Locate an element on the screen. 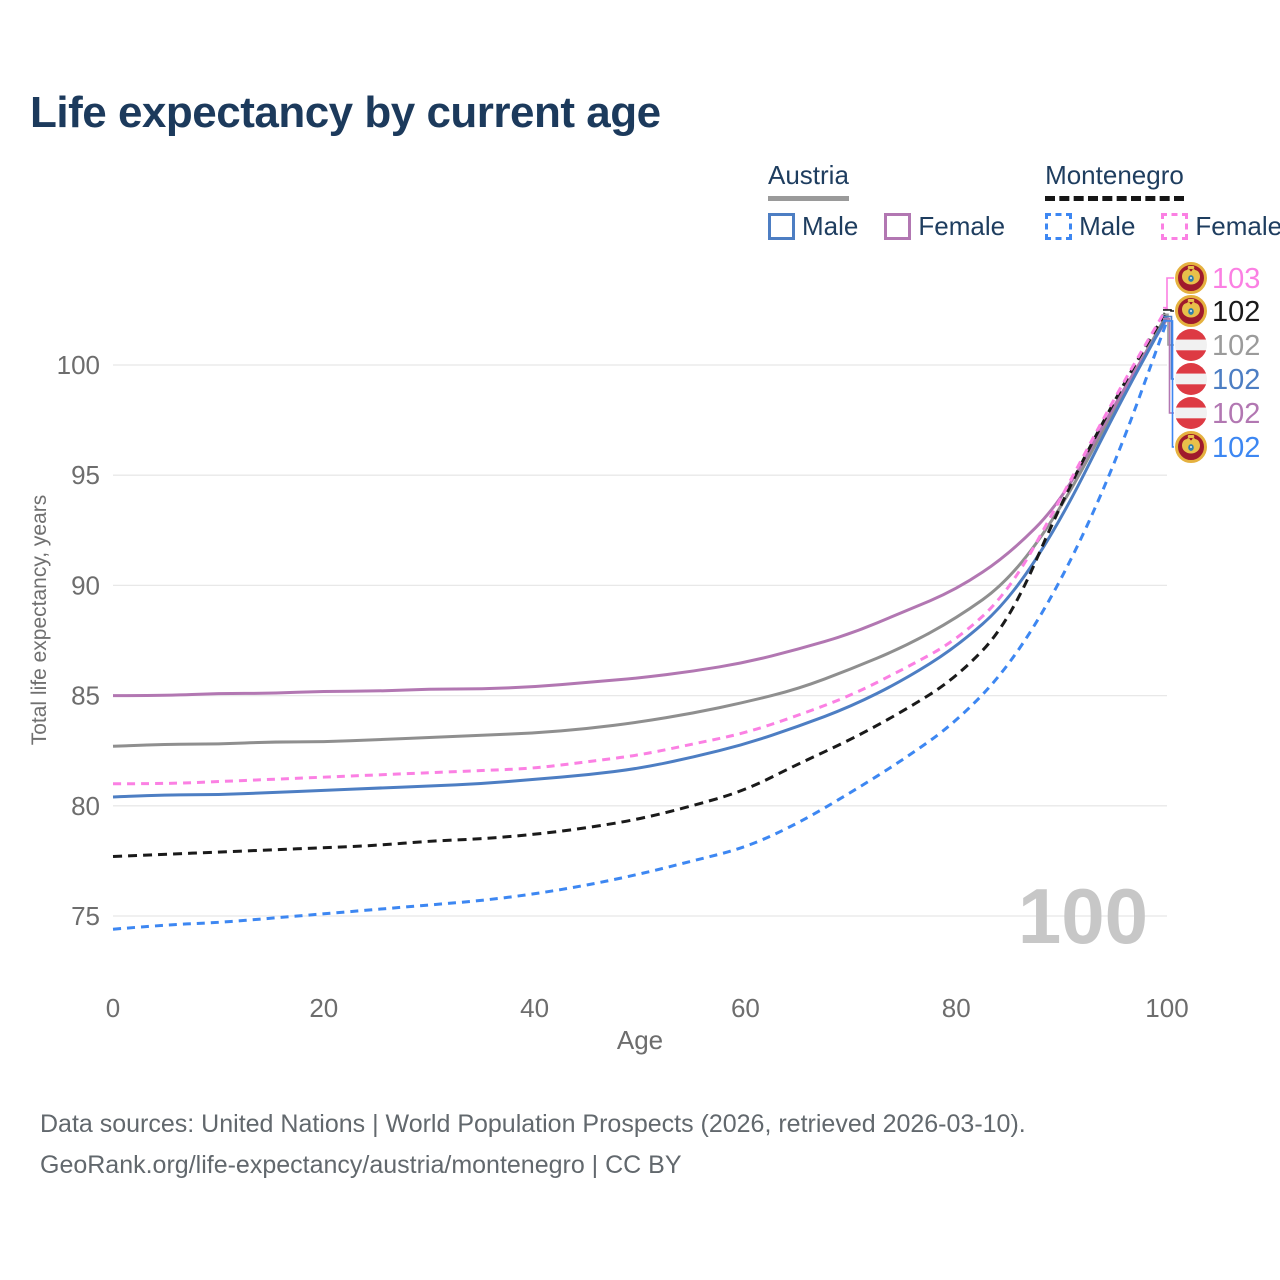  x-tick-label-0: 0 is located at coordinates (113, 1008).